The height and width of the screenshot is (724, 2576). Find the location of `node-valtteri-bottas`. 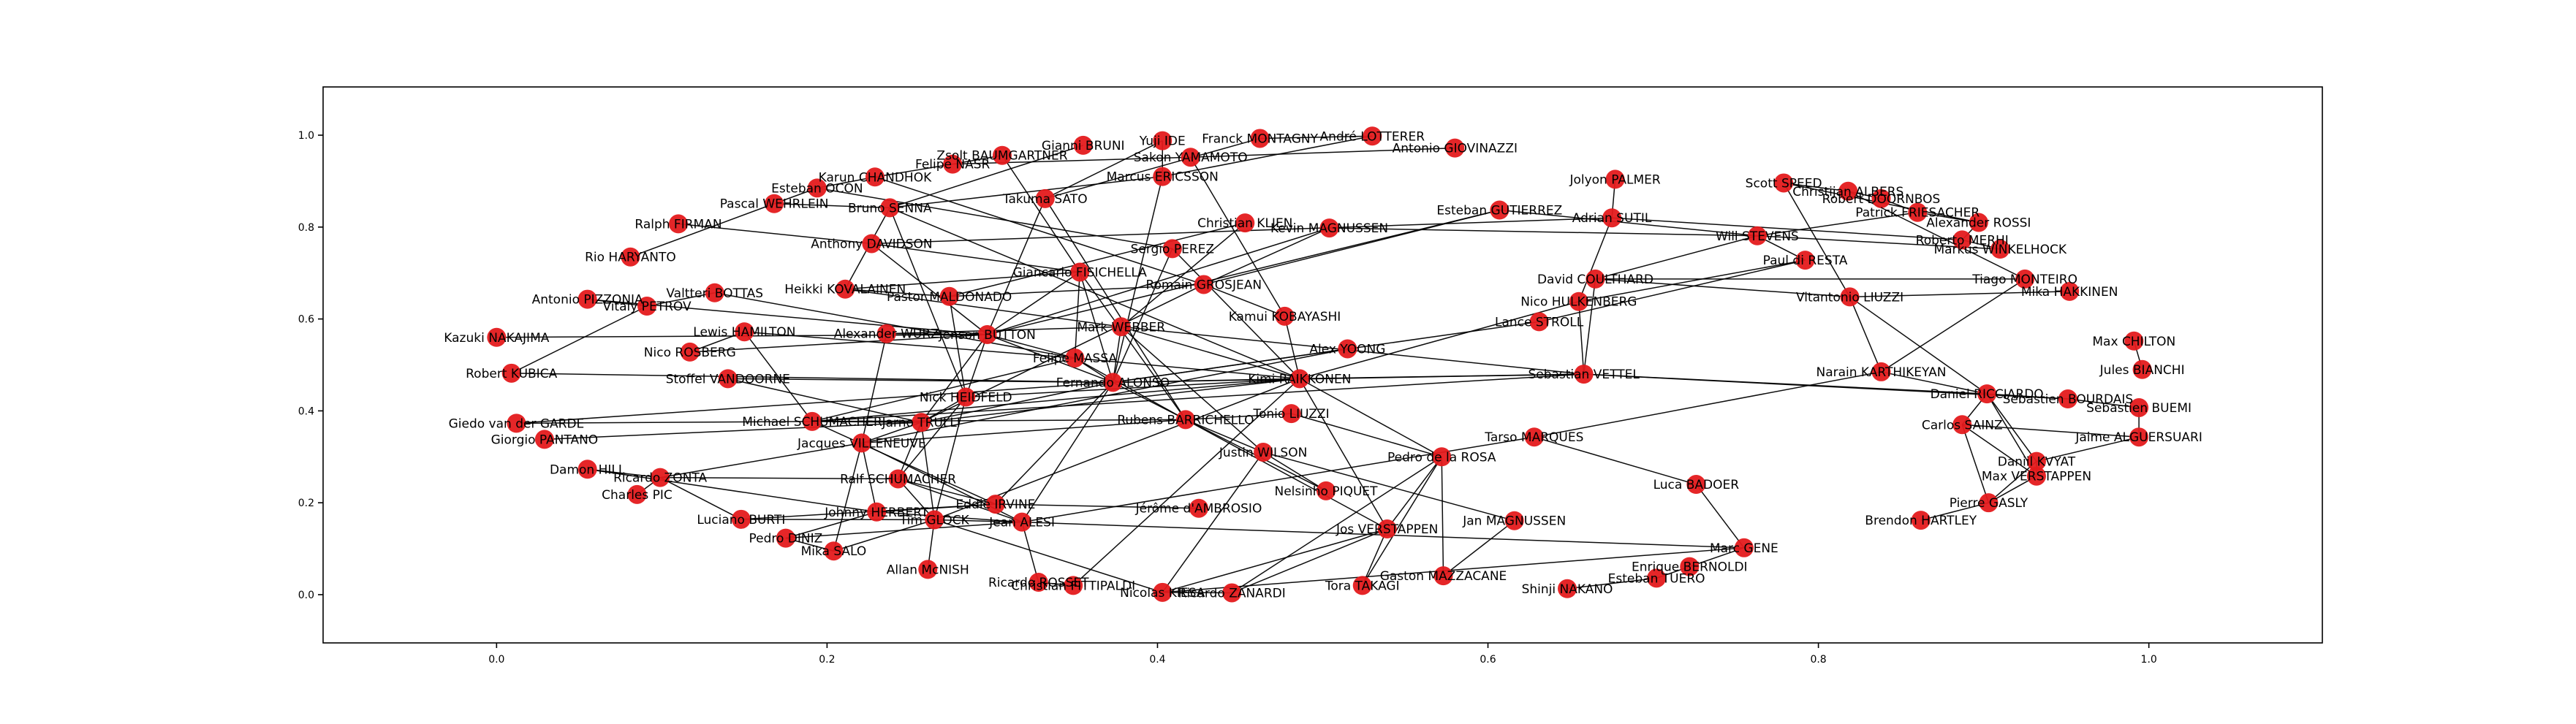

node-valtteri-bottas is located at coordinates (714, 292).